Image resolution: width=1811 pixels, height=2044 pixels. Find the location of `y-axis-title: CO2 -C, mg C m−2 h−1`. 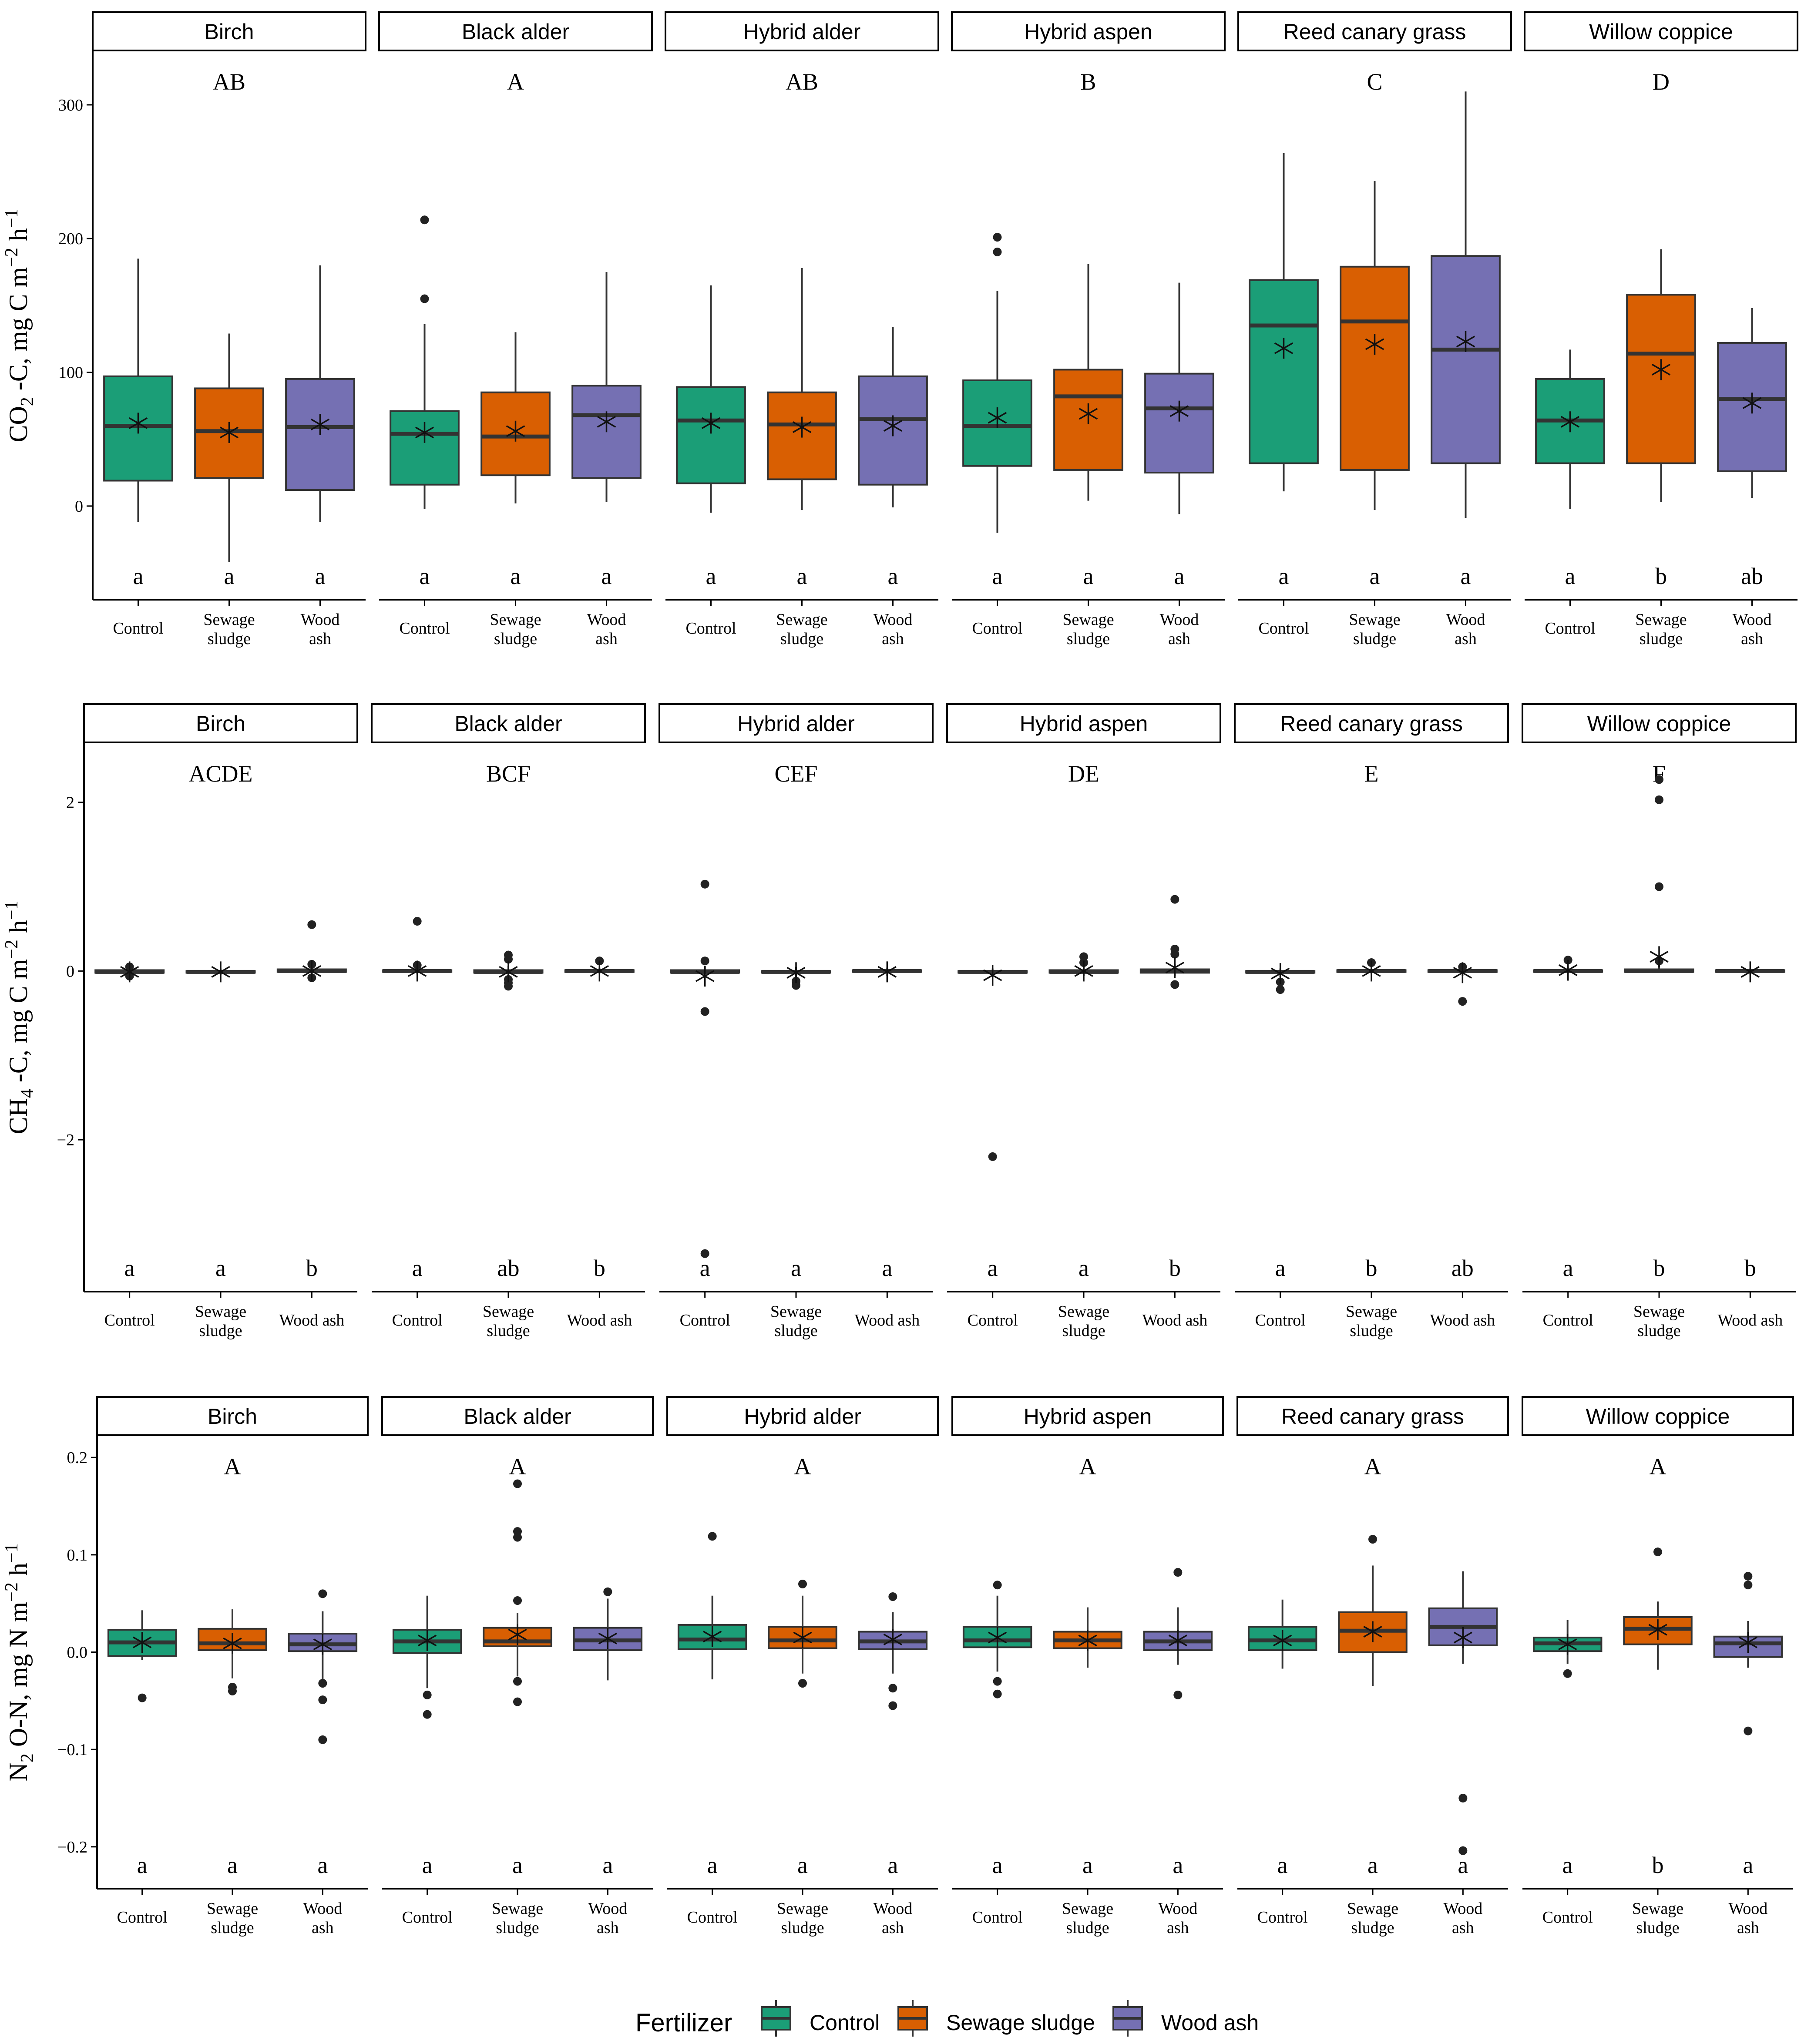

y-axis-title: CO2 -C, mg C m−2 h−1 is located at coordinates (19, 325).